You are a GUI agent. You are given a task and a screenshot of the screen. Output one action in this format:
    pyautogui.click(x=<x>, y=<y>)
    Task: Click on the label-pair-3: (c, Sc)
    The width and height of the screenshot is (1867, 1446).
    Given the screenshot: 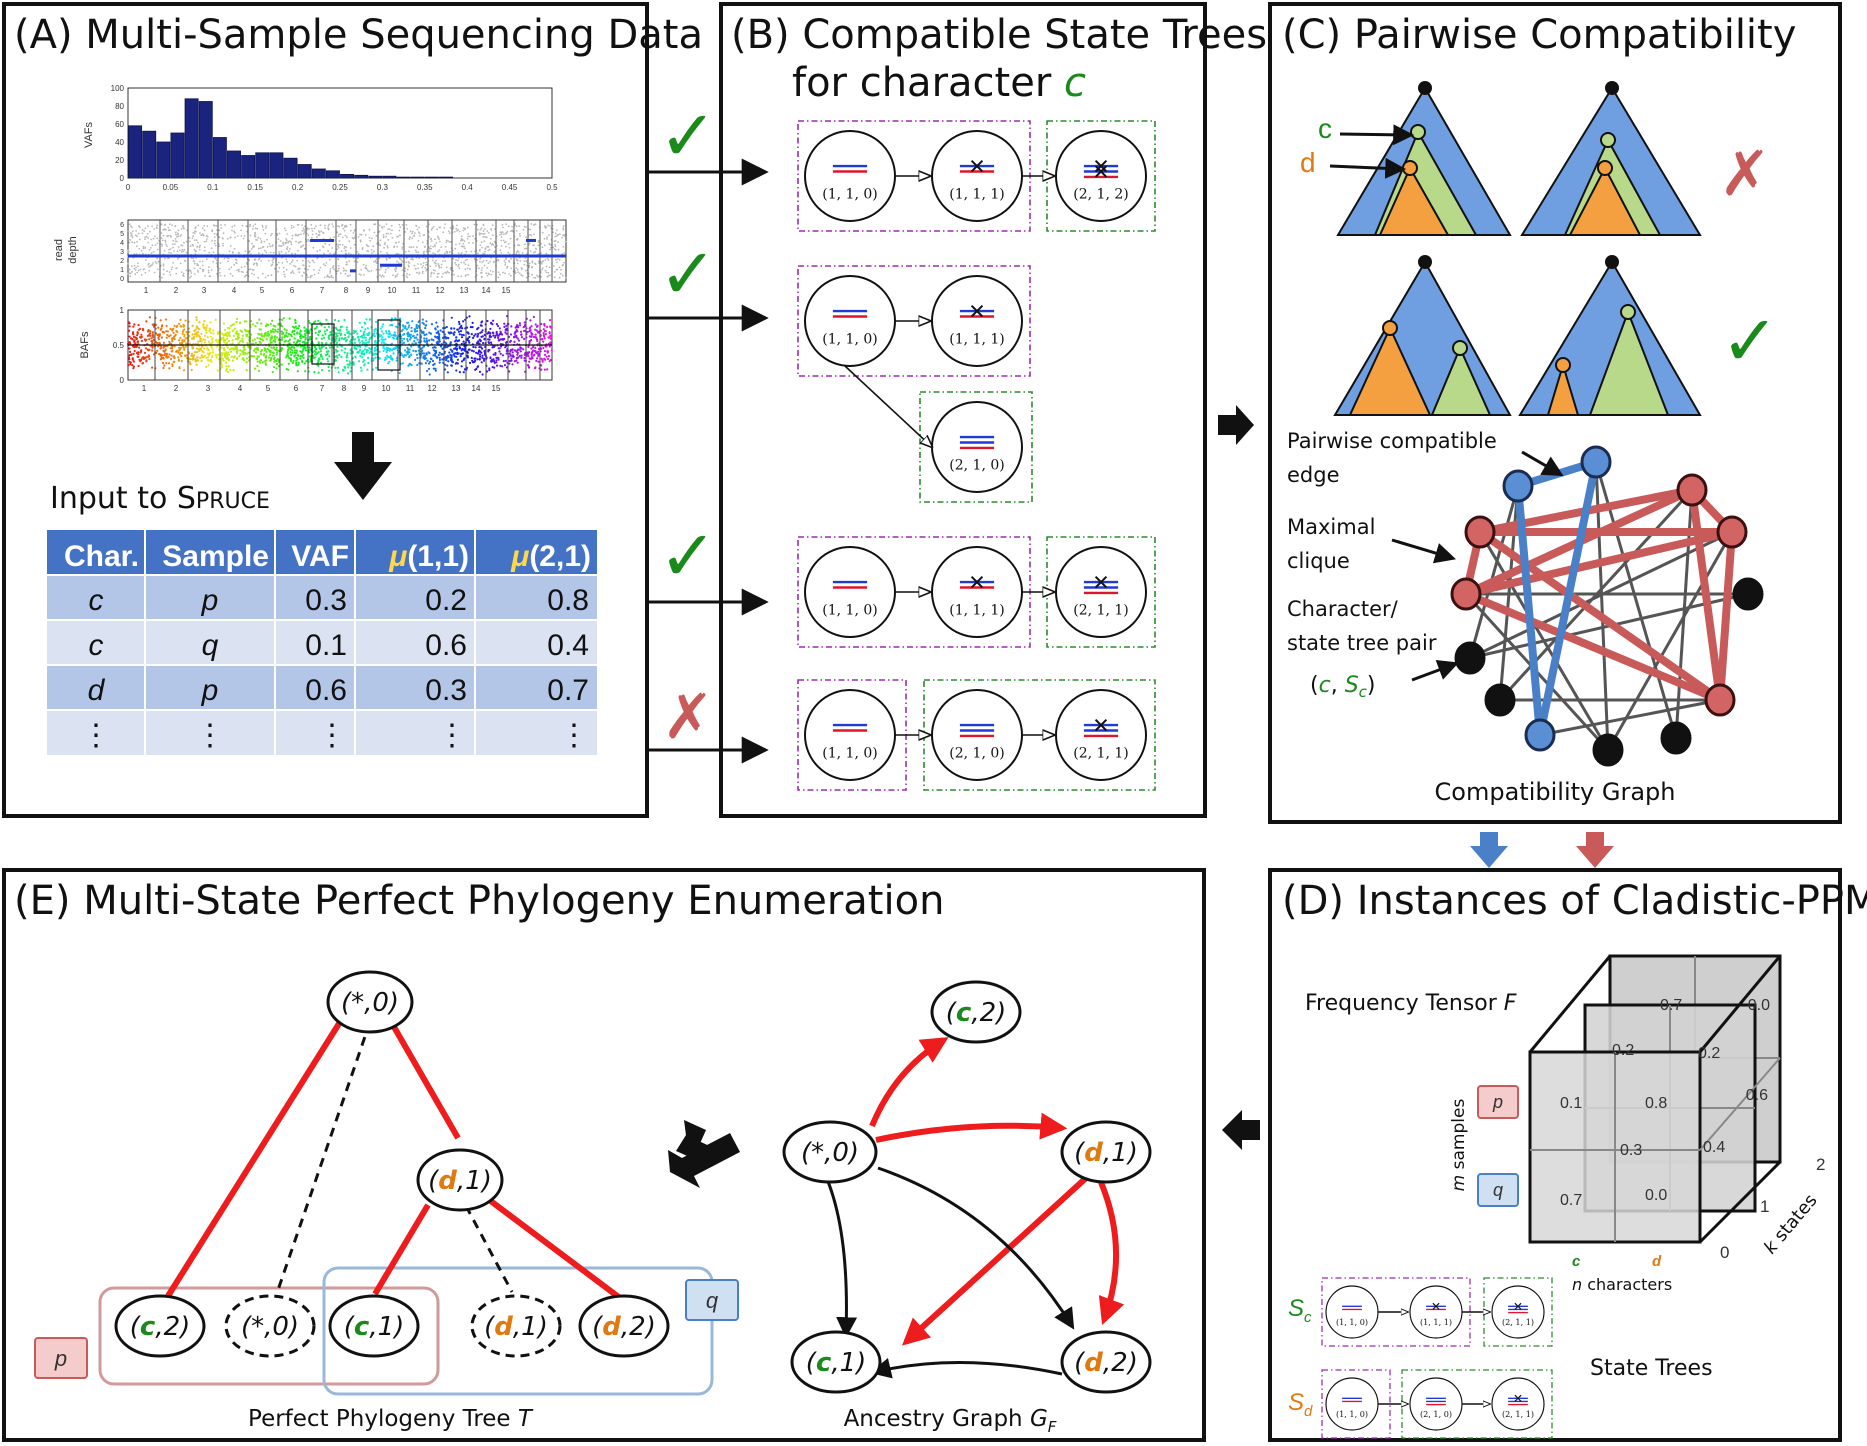 What is the action you would take?
    pyautogui.click(x=1343, y=687)
    